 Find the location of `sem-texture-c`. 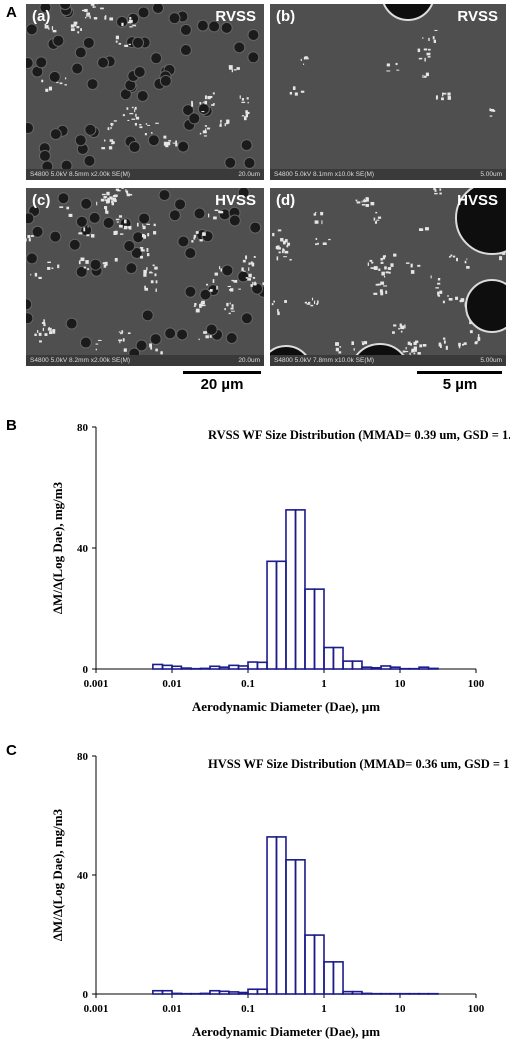

sem-texture-c is located at coordinates (145, 277).